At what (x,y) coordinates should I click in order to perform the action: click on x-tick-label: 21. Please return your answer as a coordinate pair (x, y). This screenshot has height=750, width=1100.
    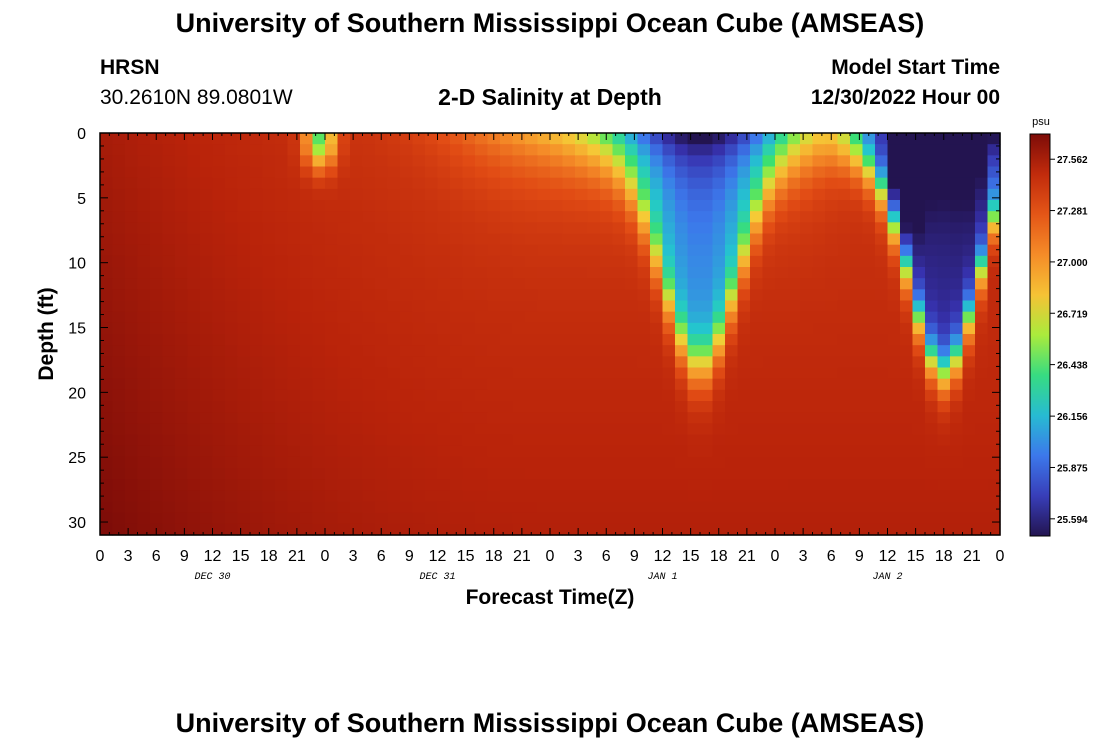
    Looking at the image, I should click on (972, 556).